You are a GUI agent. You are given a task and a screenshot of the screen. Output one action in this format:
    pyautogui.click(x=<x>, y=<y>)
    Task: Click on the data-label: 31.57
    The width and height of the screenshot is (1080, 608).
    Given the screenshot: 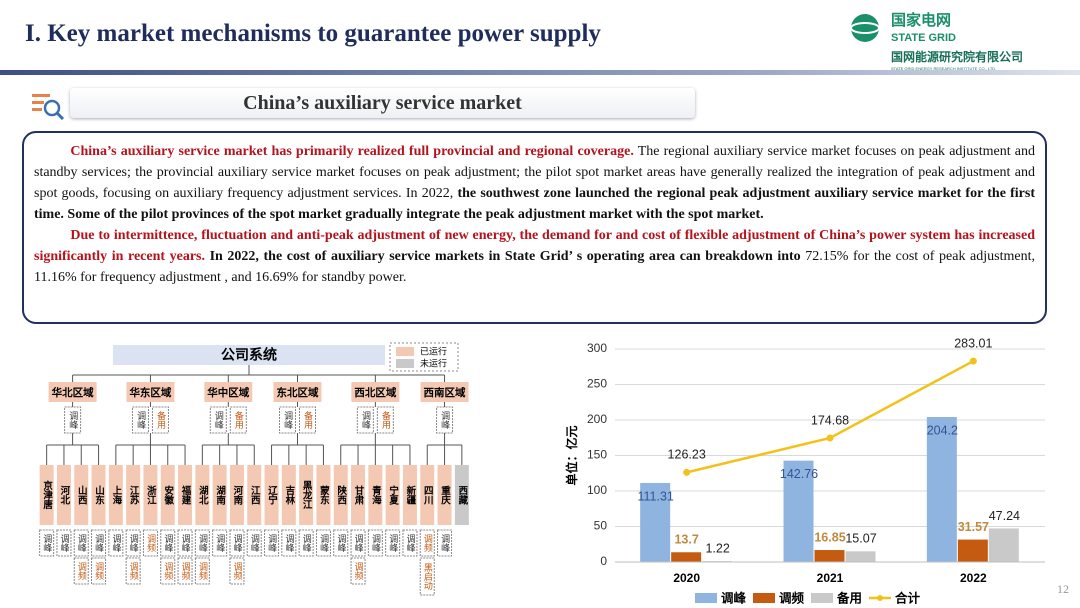 What is the action you would take?
    pyautogui.click(x=973, y=527)
    